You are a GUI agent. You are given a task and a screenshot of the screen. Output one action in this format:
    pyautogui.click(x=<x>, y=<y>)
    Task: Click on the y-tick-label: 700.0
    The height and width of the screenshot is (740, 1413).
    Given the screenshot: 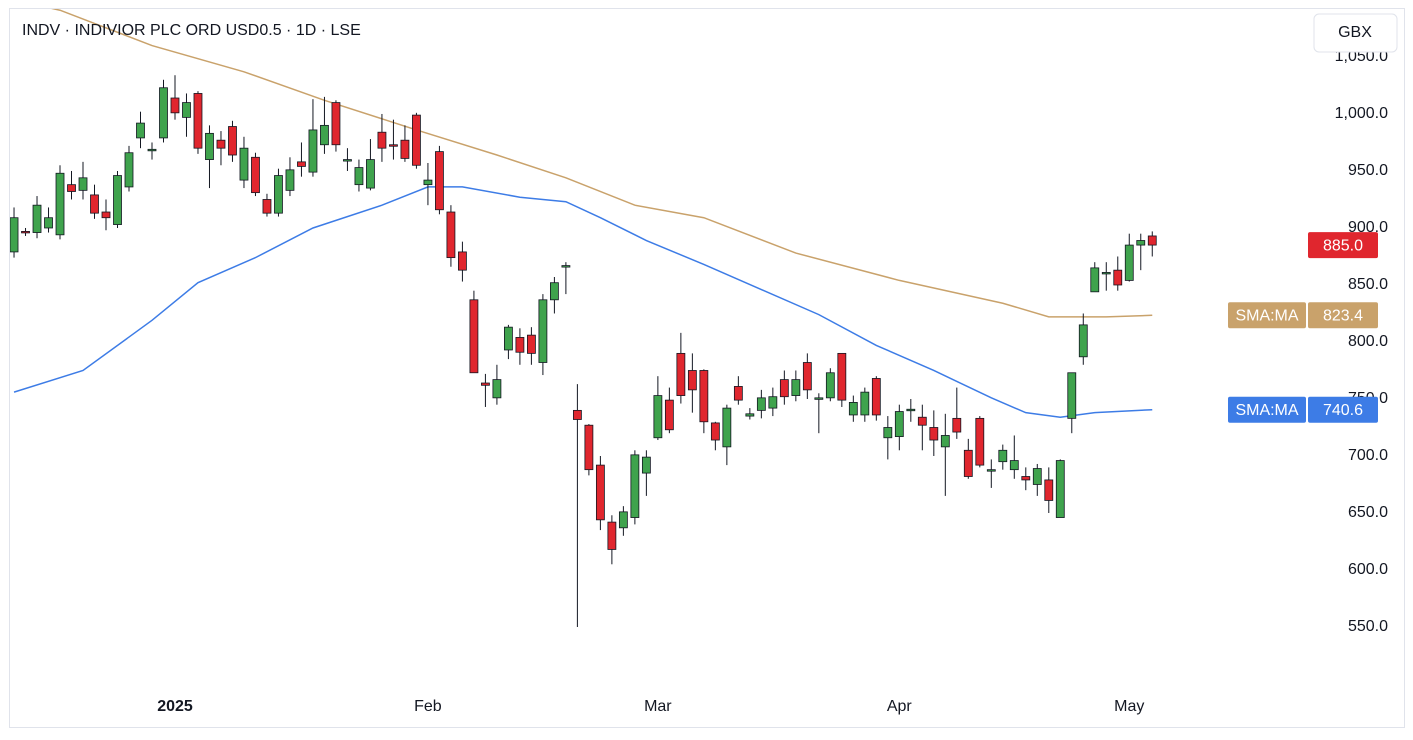 What is the action you would take?
    pyautogui.click(x=1368, y=455)
    